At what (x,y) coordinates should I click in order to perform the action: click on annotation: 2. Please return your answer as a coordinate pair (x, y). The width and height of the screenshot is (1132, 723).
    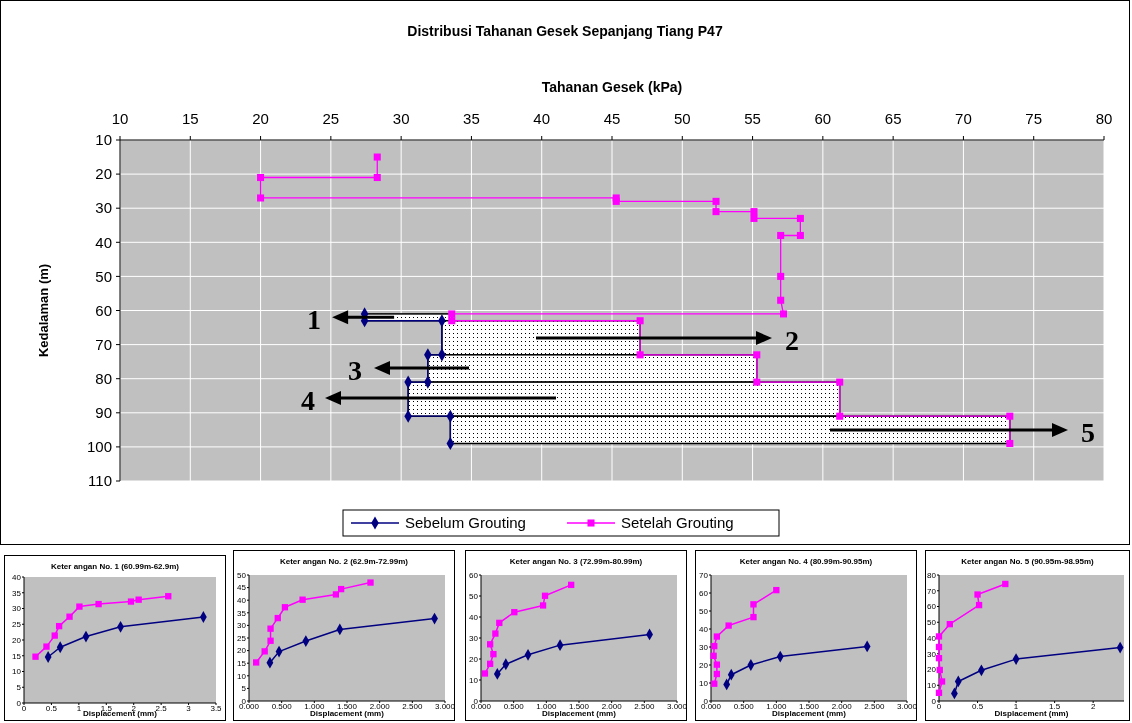
    Looking at the image, I should click on (792, 340).